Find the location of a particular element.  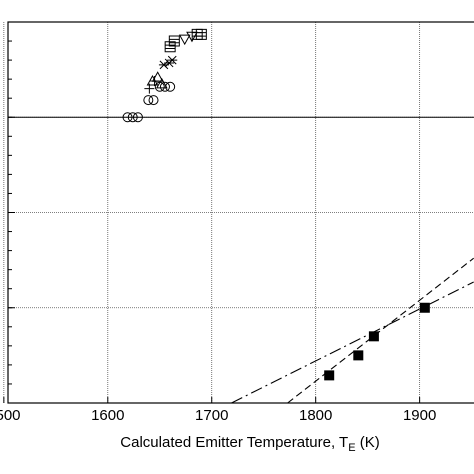

x-tick-label: 1900 is located at coordinates (419, 415).